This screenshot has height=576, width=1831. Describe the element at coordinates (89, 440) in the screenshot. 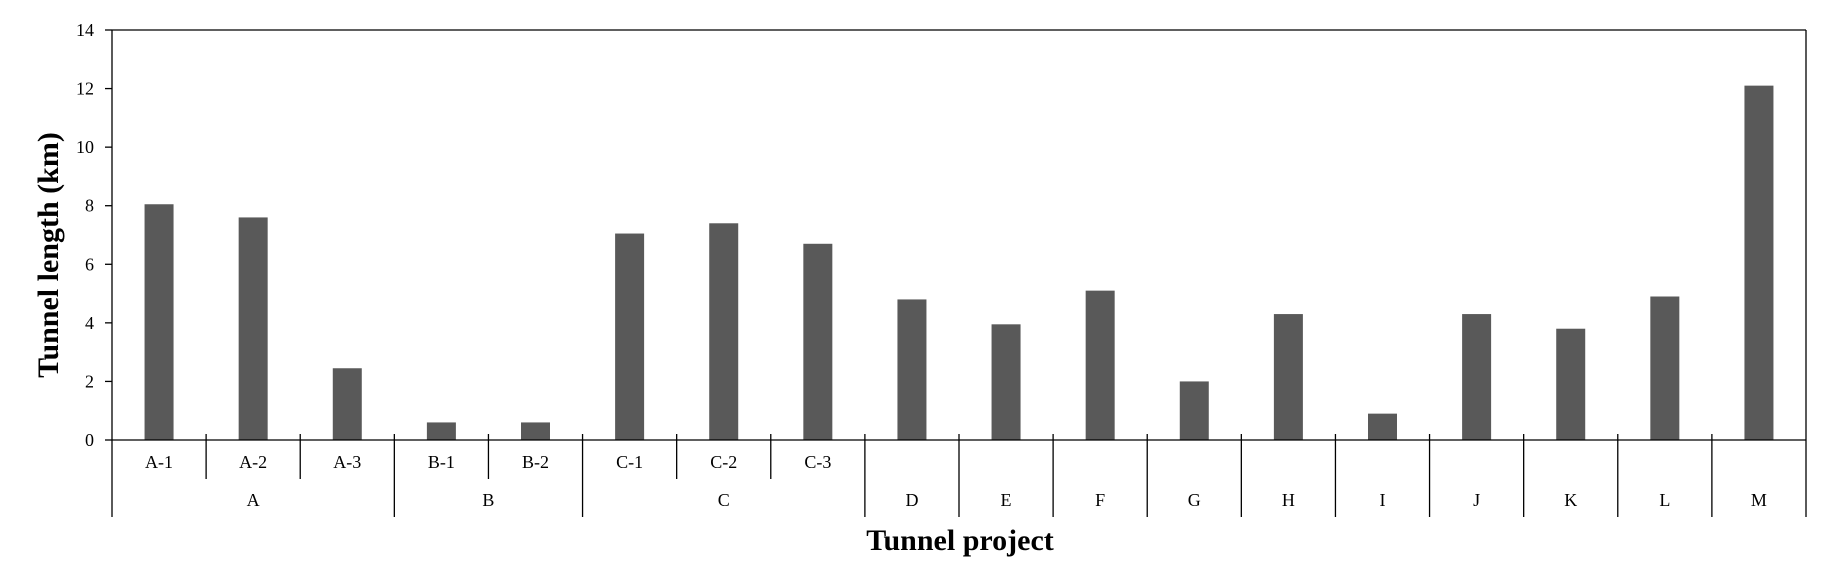

I see `y-tick-label: 0` at that location.